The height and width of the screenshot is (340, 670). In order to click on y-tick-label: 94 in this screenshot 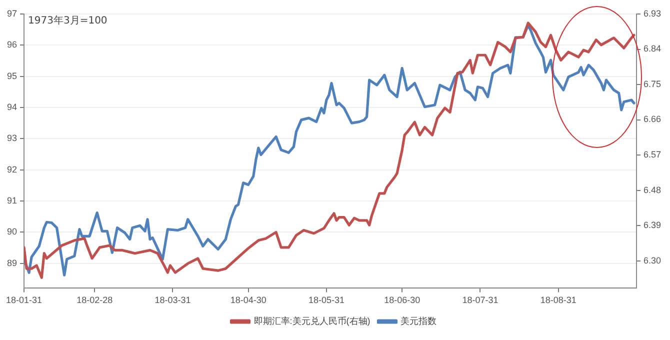, I will do `click(12, 107)`.